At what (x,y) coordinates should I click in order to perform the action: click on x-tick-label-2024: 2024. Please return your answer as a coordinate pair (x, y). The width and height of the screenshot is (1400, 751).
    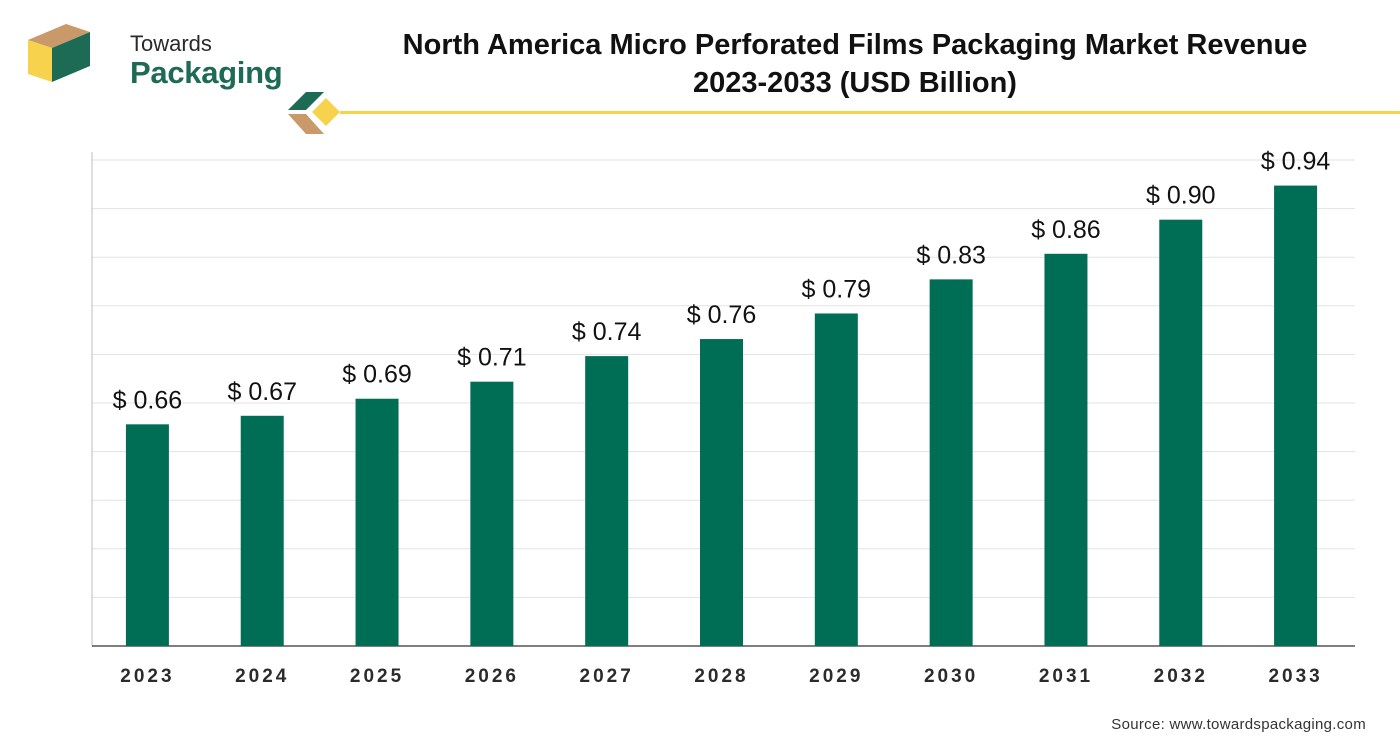
    Looking at the image, I should click on (262, 676).